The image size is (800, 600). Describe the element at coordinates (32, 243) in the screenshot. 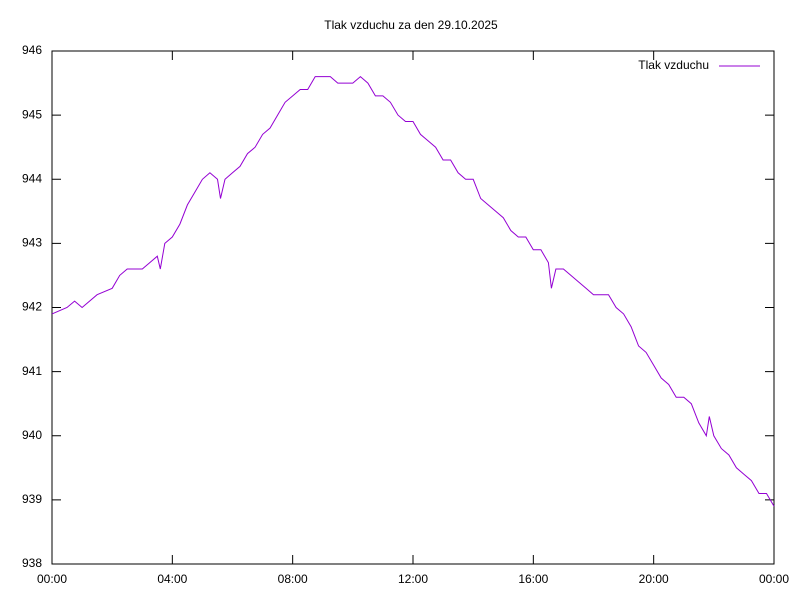

I see `y-tick-label: 943` at that location.